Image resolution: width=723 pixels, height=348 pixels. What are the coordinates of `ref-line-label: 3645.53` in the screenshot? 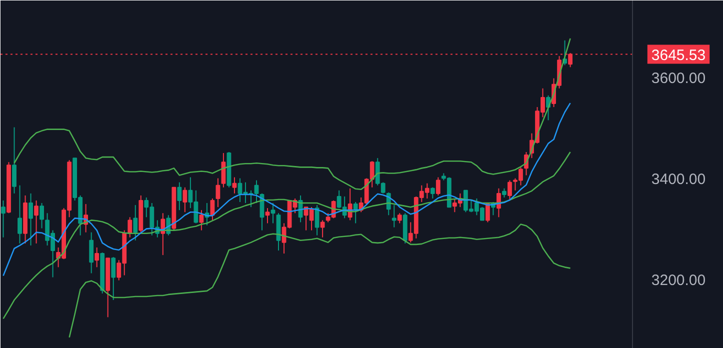 It's located at (678, 55).